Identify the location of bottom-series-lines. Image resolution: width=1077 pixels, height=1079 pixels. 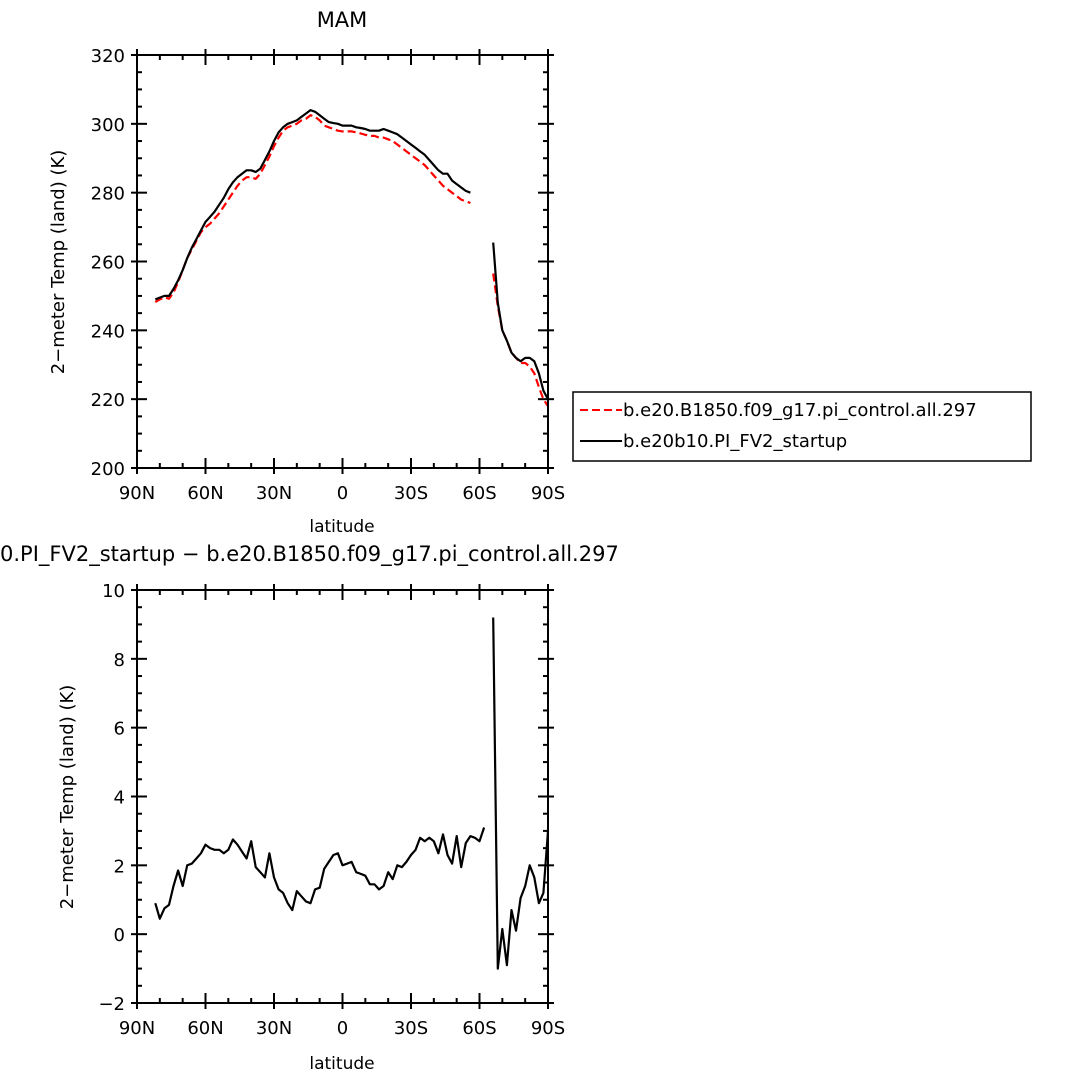
(352, 793).